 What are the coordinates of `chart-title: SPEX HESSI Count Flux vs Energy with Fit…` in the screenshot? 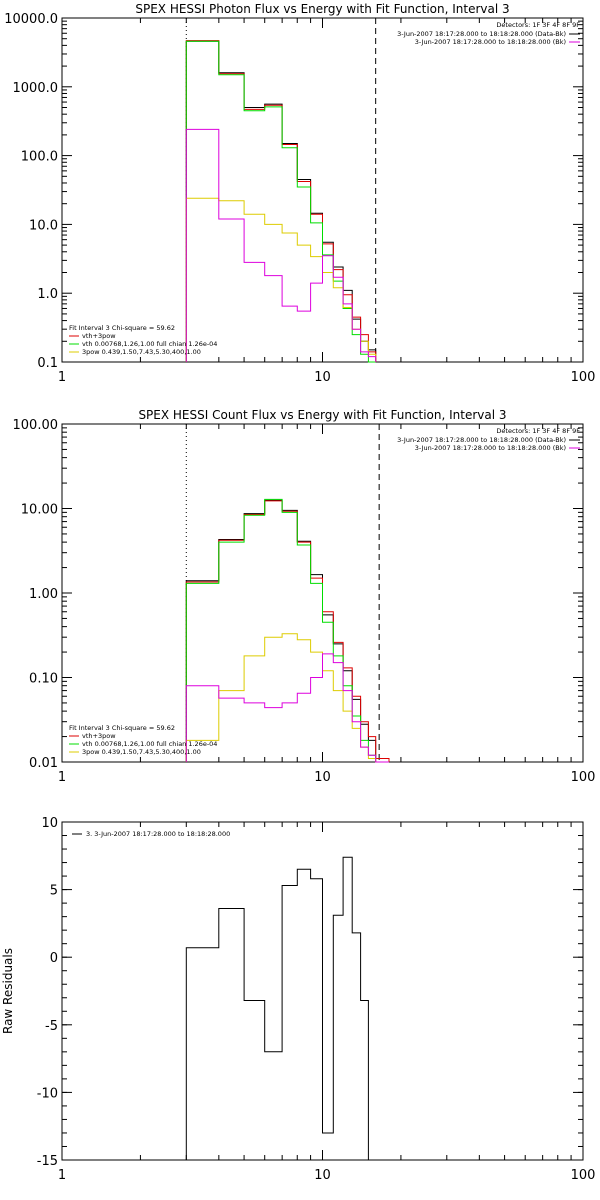 It's located at (322, 415).